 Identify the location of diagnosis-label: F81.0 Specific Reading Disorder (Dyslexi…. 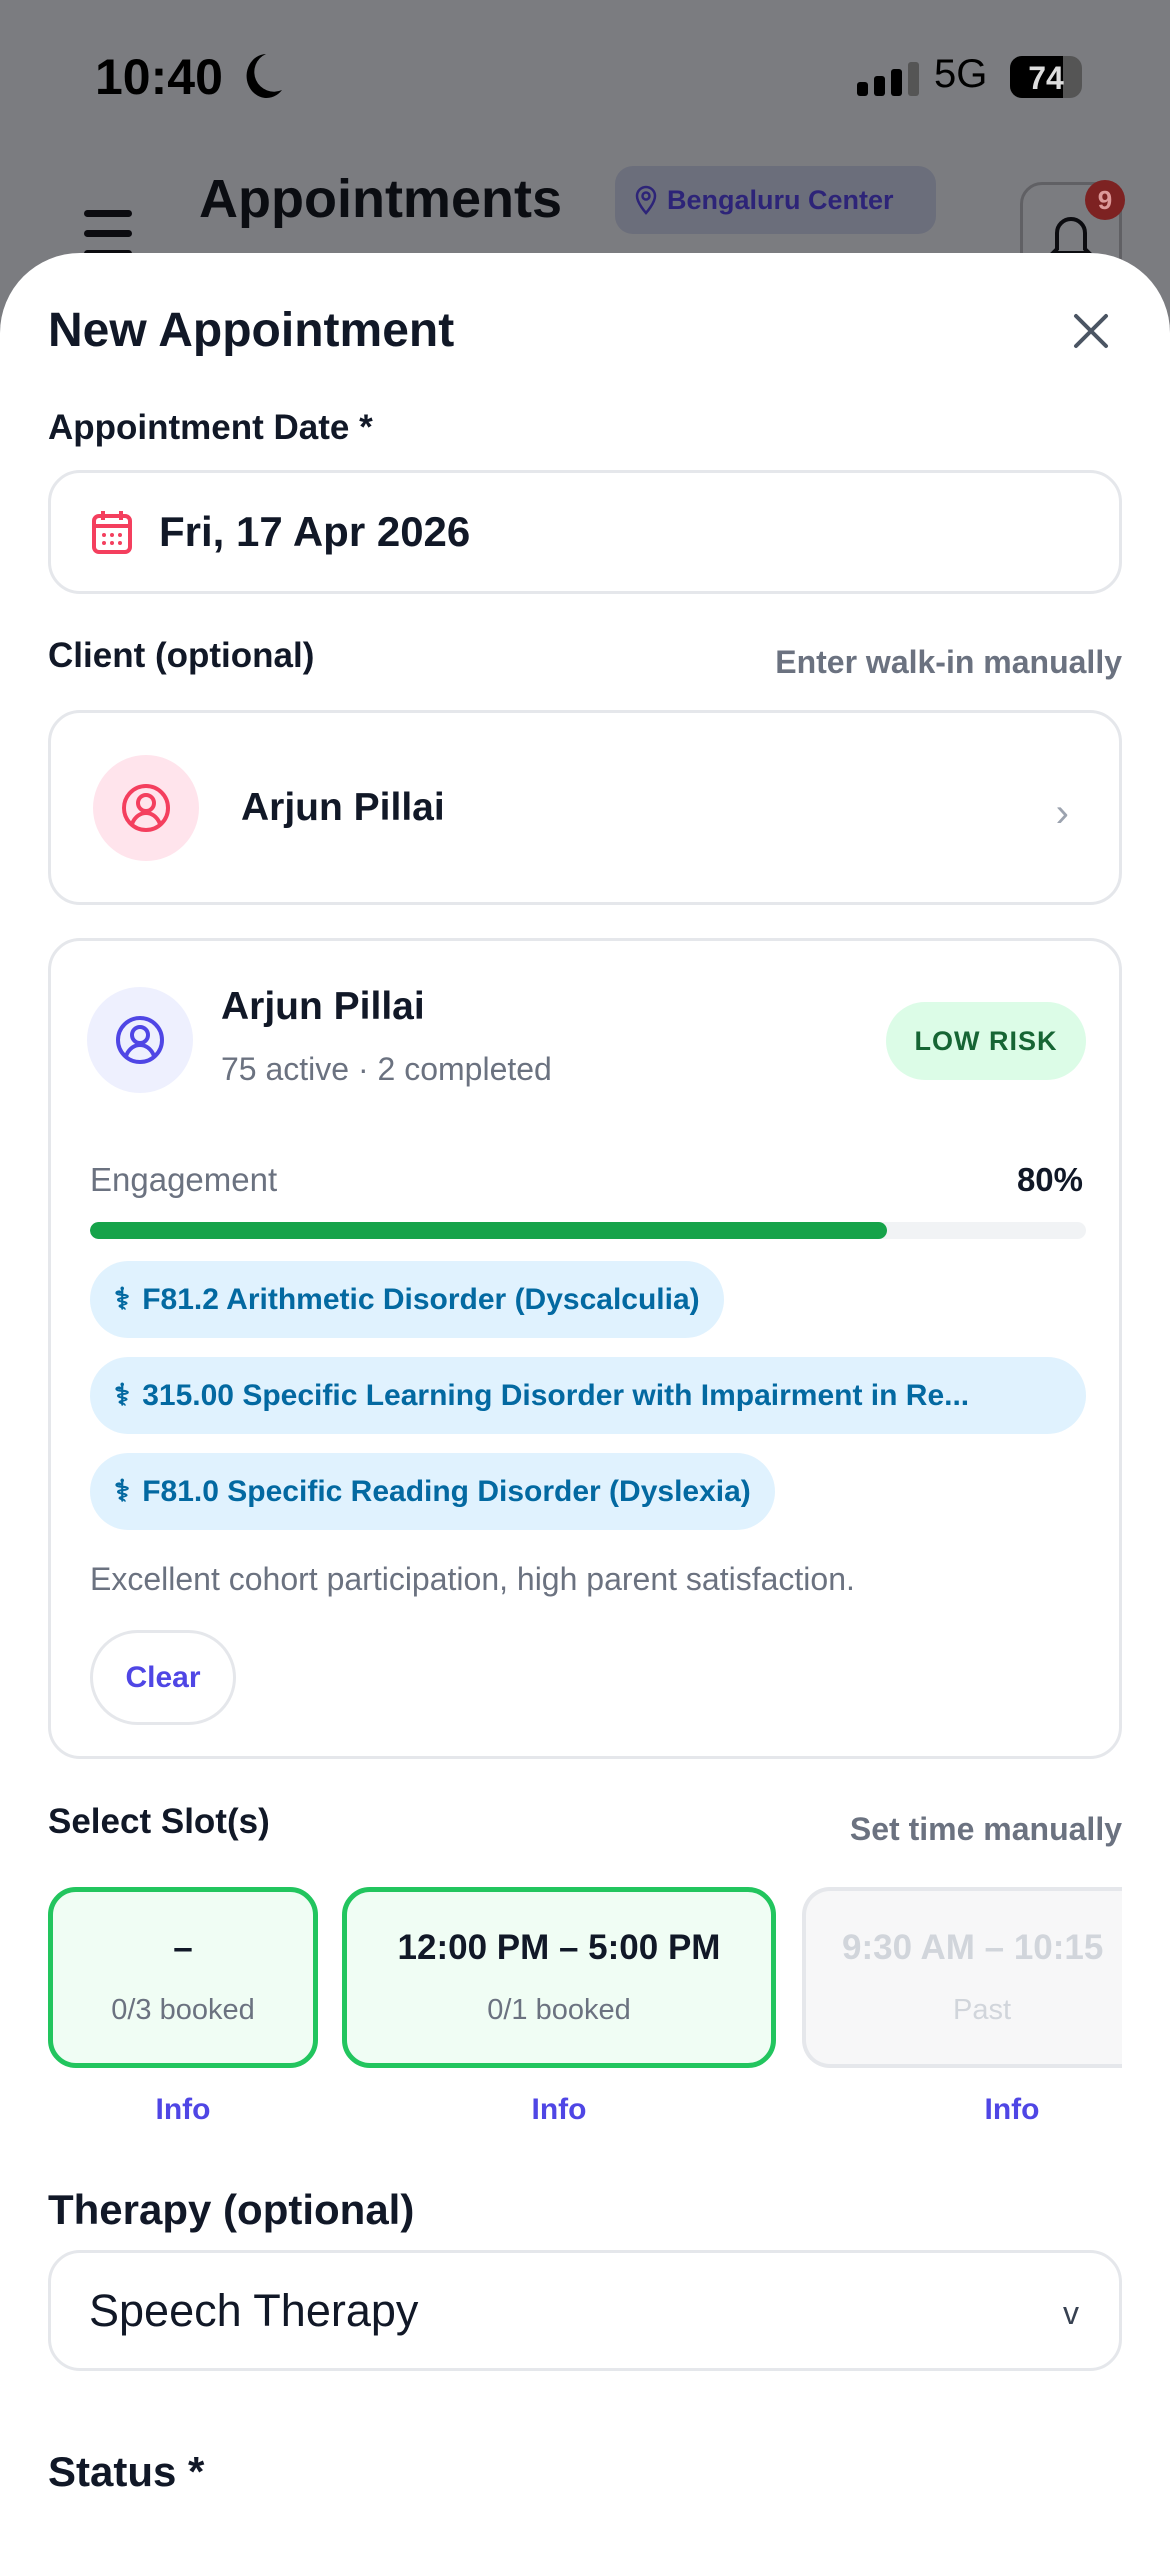
(446, 1491).